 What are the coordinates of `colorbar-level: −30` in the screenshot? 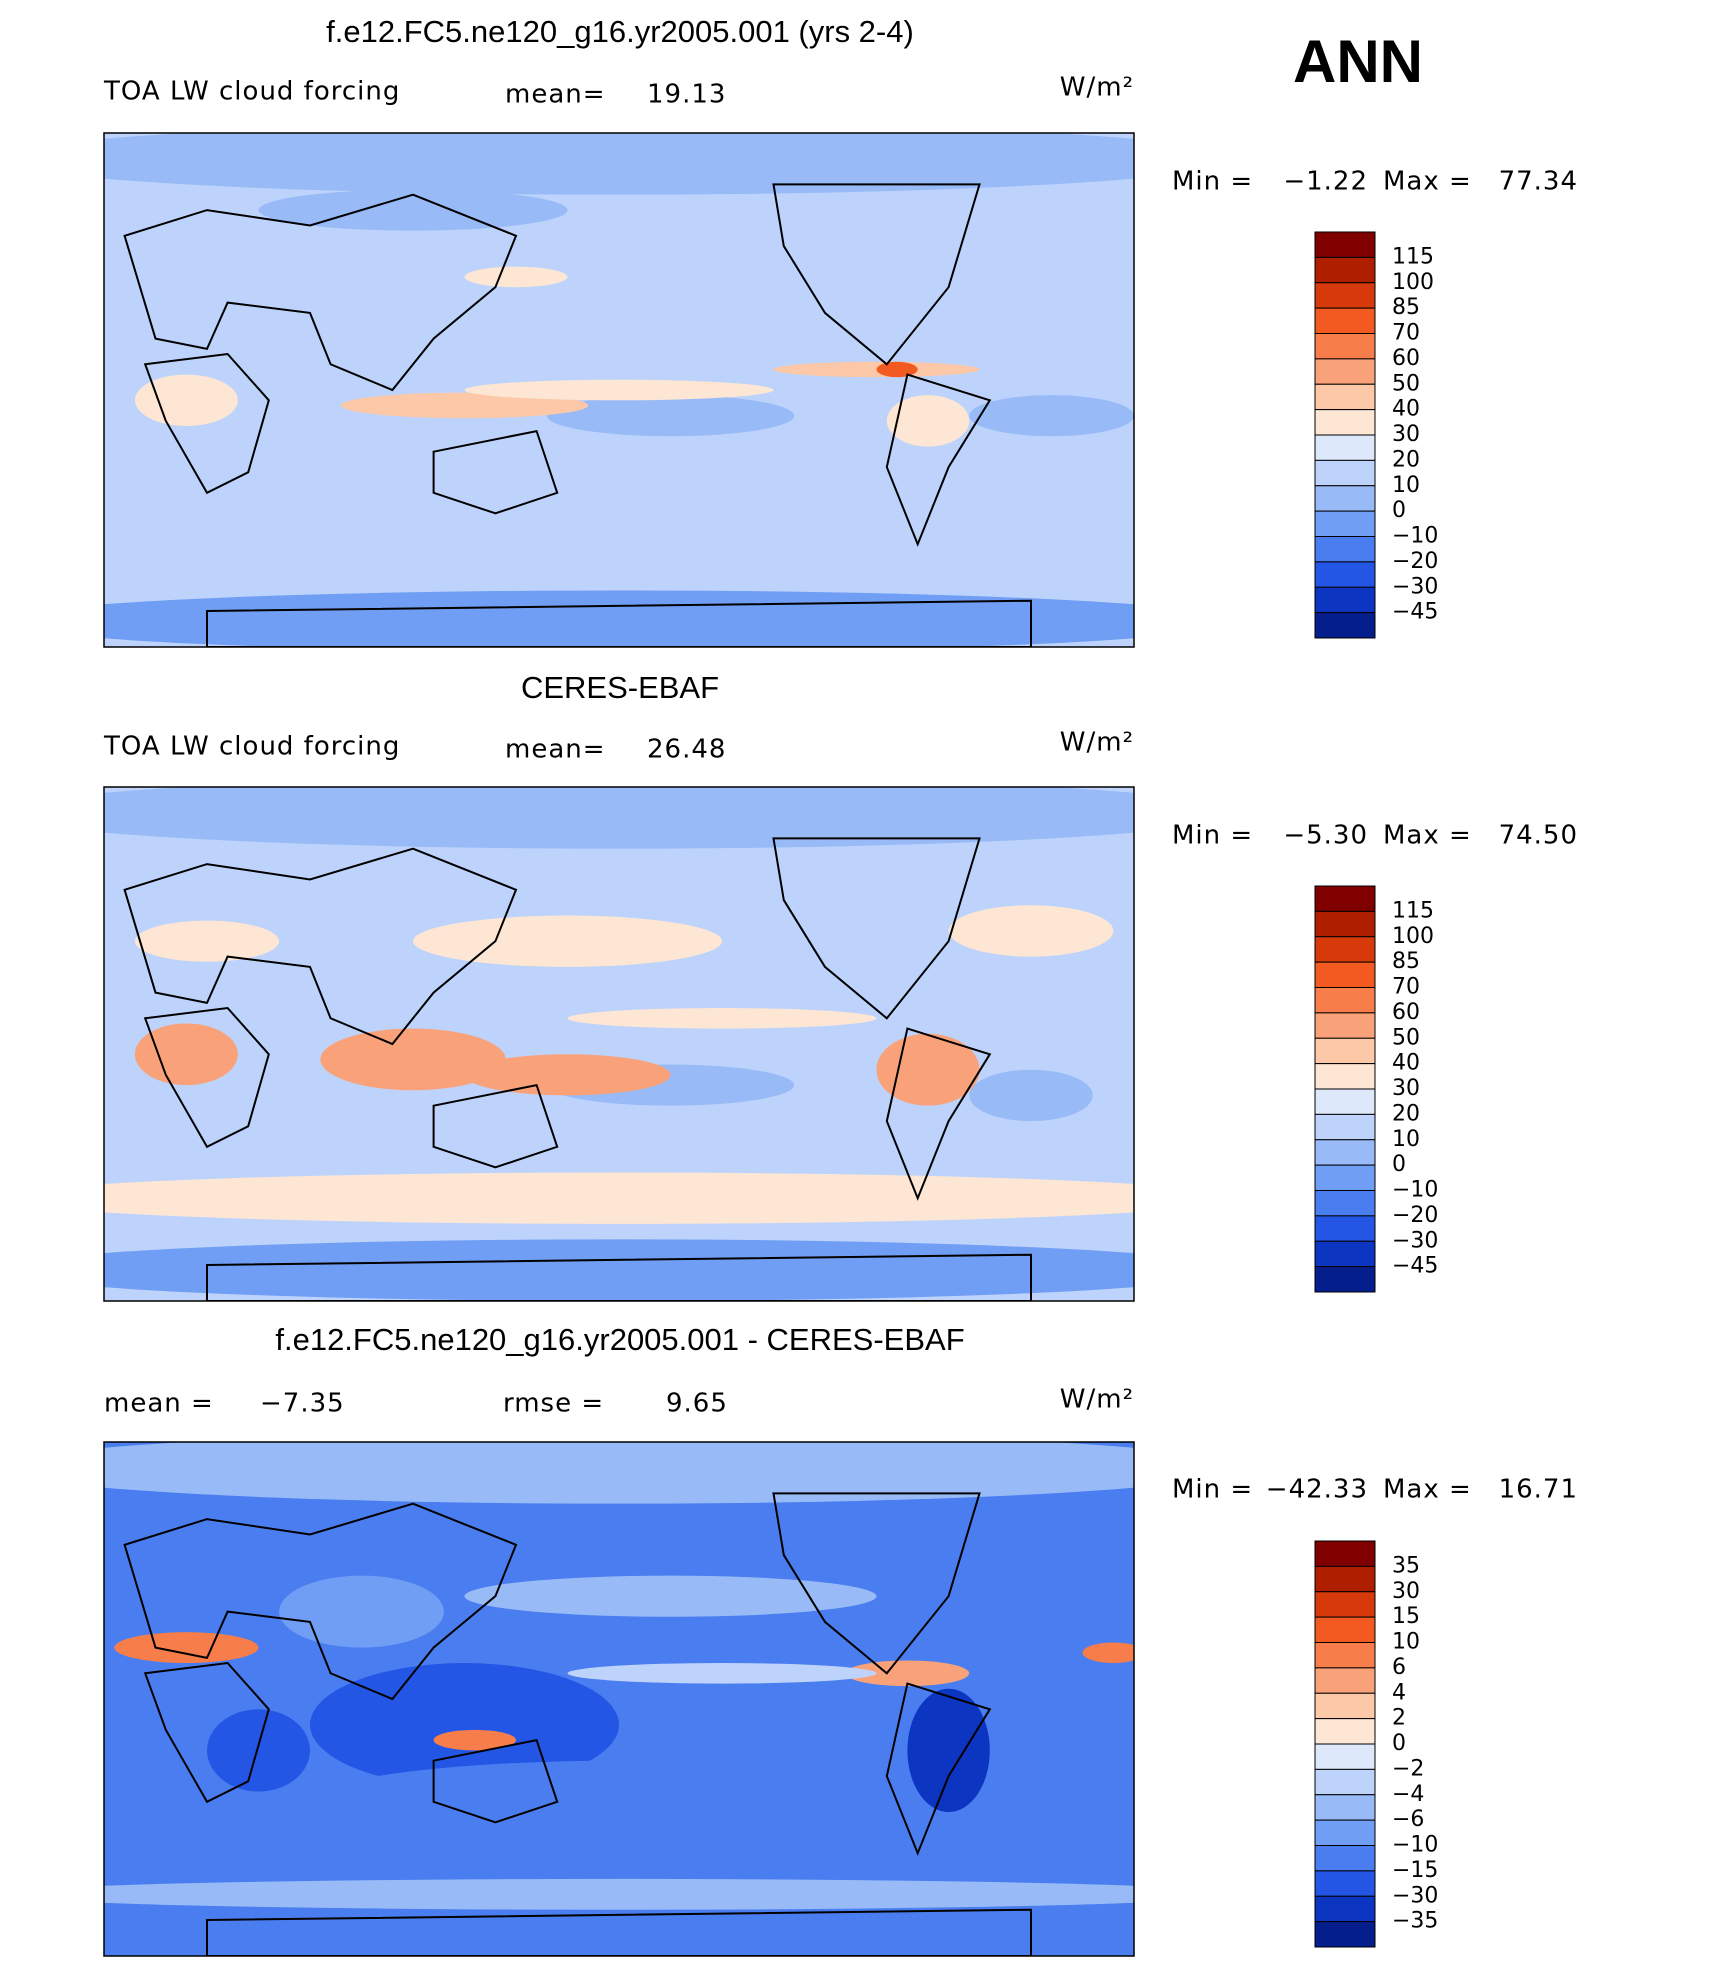 It's located at (1415, 1240).